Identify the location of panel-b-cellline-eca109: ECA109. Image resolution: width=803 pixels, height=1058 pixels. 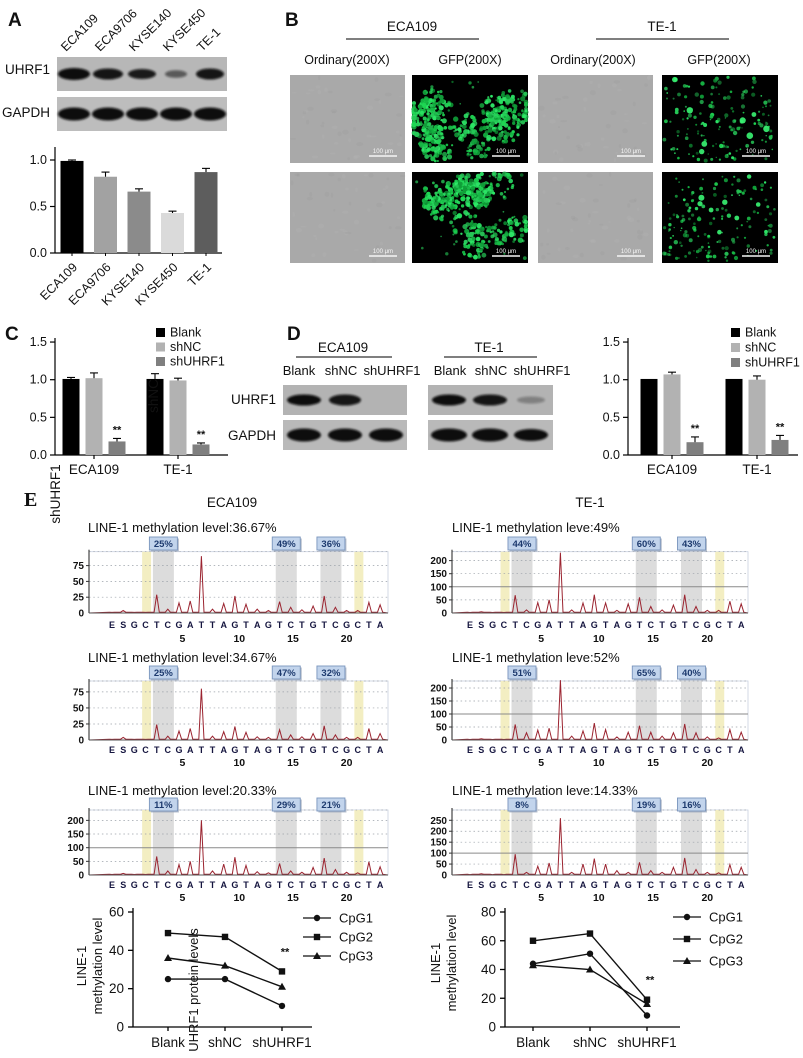
(412, 26).